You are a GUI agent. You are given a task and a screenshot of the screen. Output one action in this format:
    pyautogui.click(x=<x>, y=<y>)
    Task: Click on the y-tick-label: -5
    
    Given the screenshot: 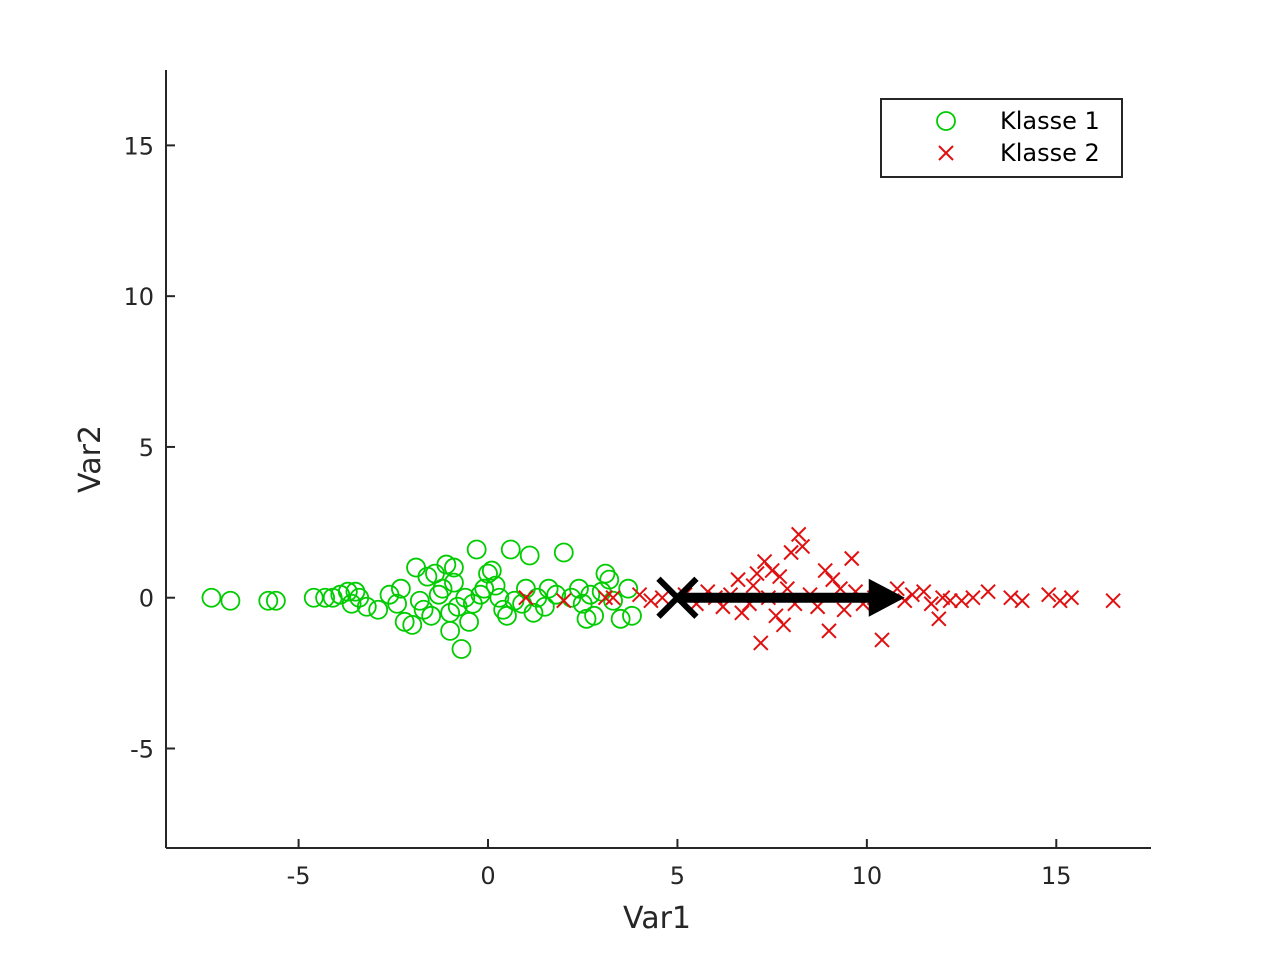 What is the action you would take?
    pyautogui.click(x=142, y=749)
    